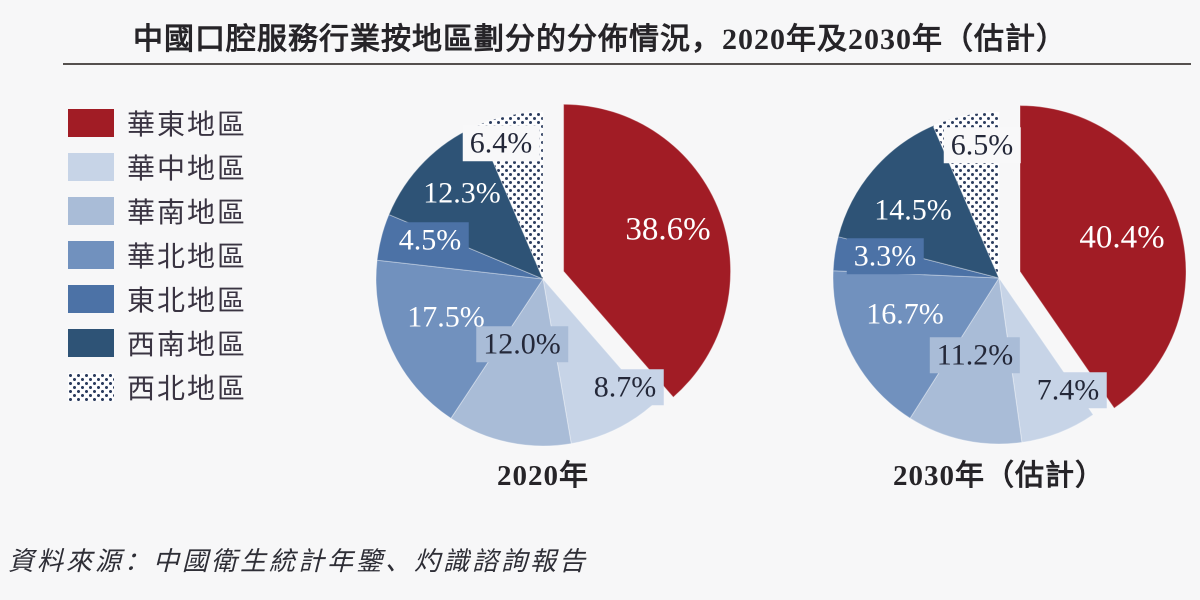 The image size is (1200, 600). Describe the element at coordinates (187, 169) in the screenshot. I see `legend-label: 華中地區` at that location.